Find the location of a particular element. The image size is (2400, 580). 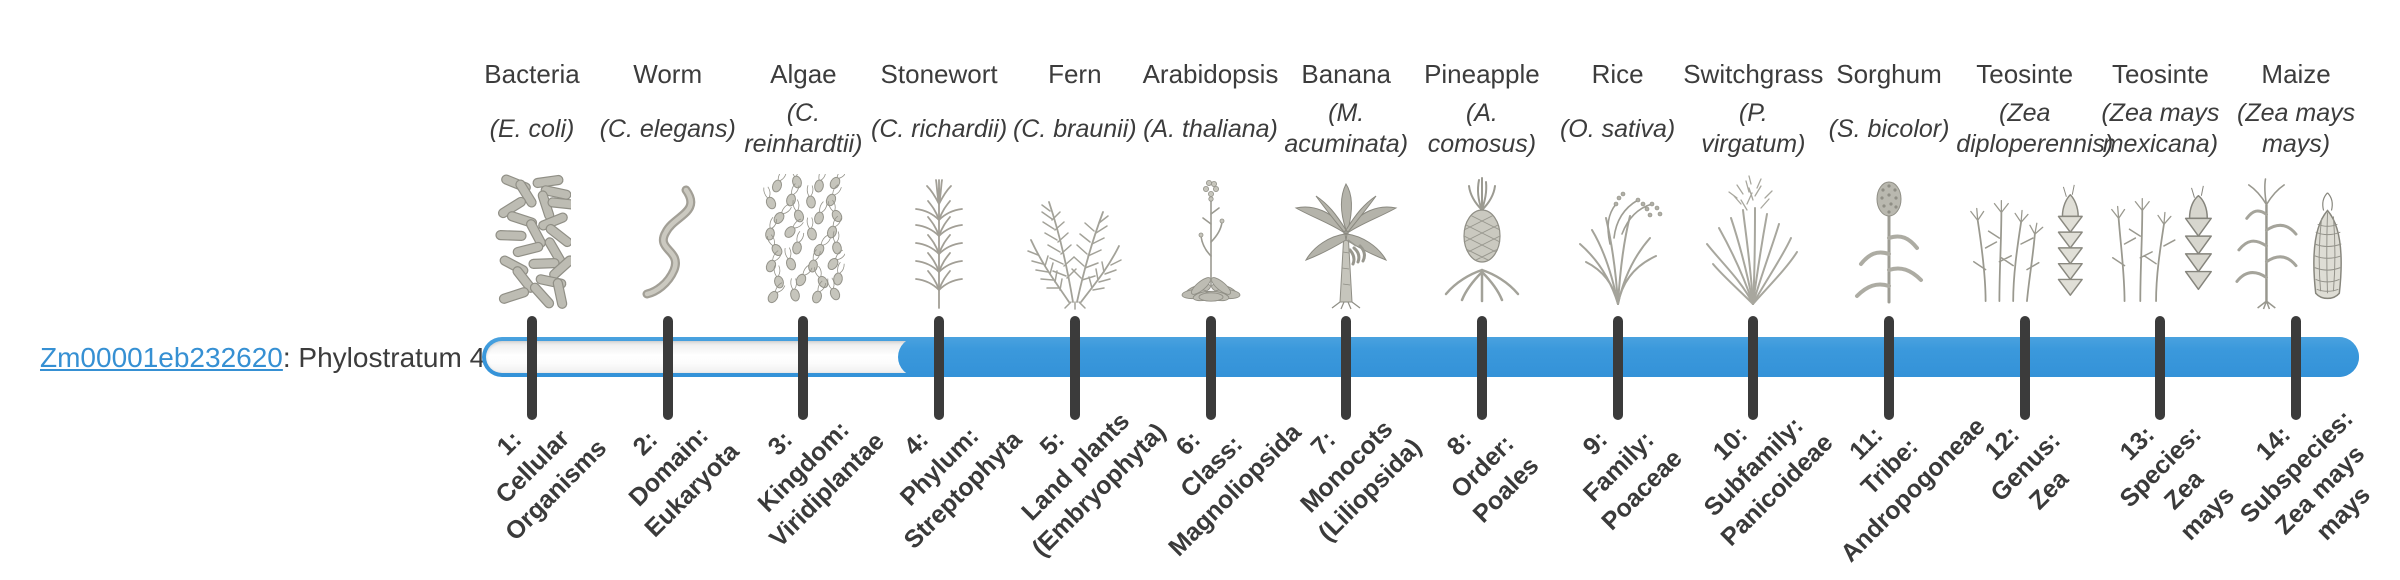

organism-header: Teosinte (Zea diploperennis) is located at coordinates (2029, 110).